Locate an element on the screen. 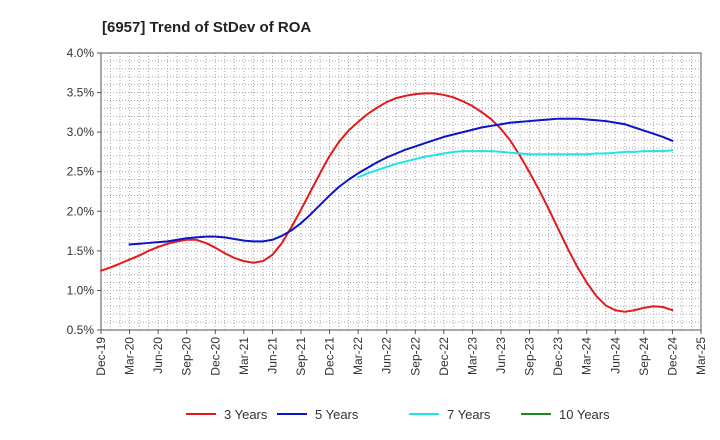 The height and width of the screenshot is (440, 720). x-tick-label: Jun-24 is located at coordinates (615, 355).